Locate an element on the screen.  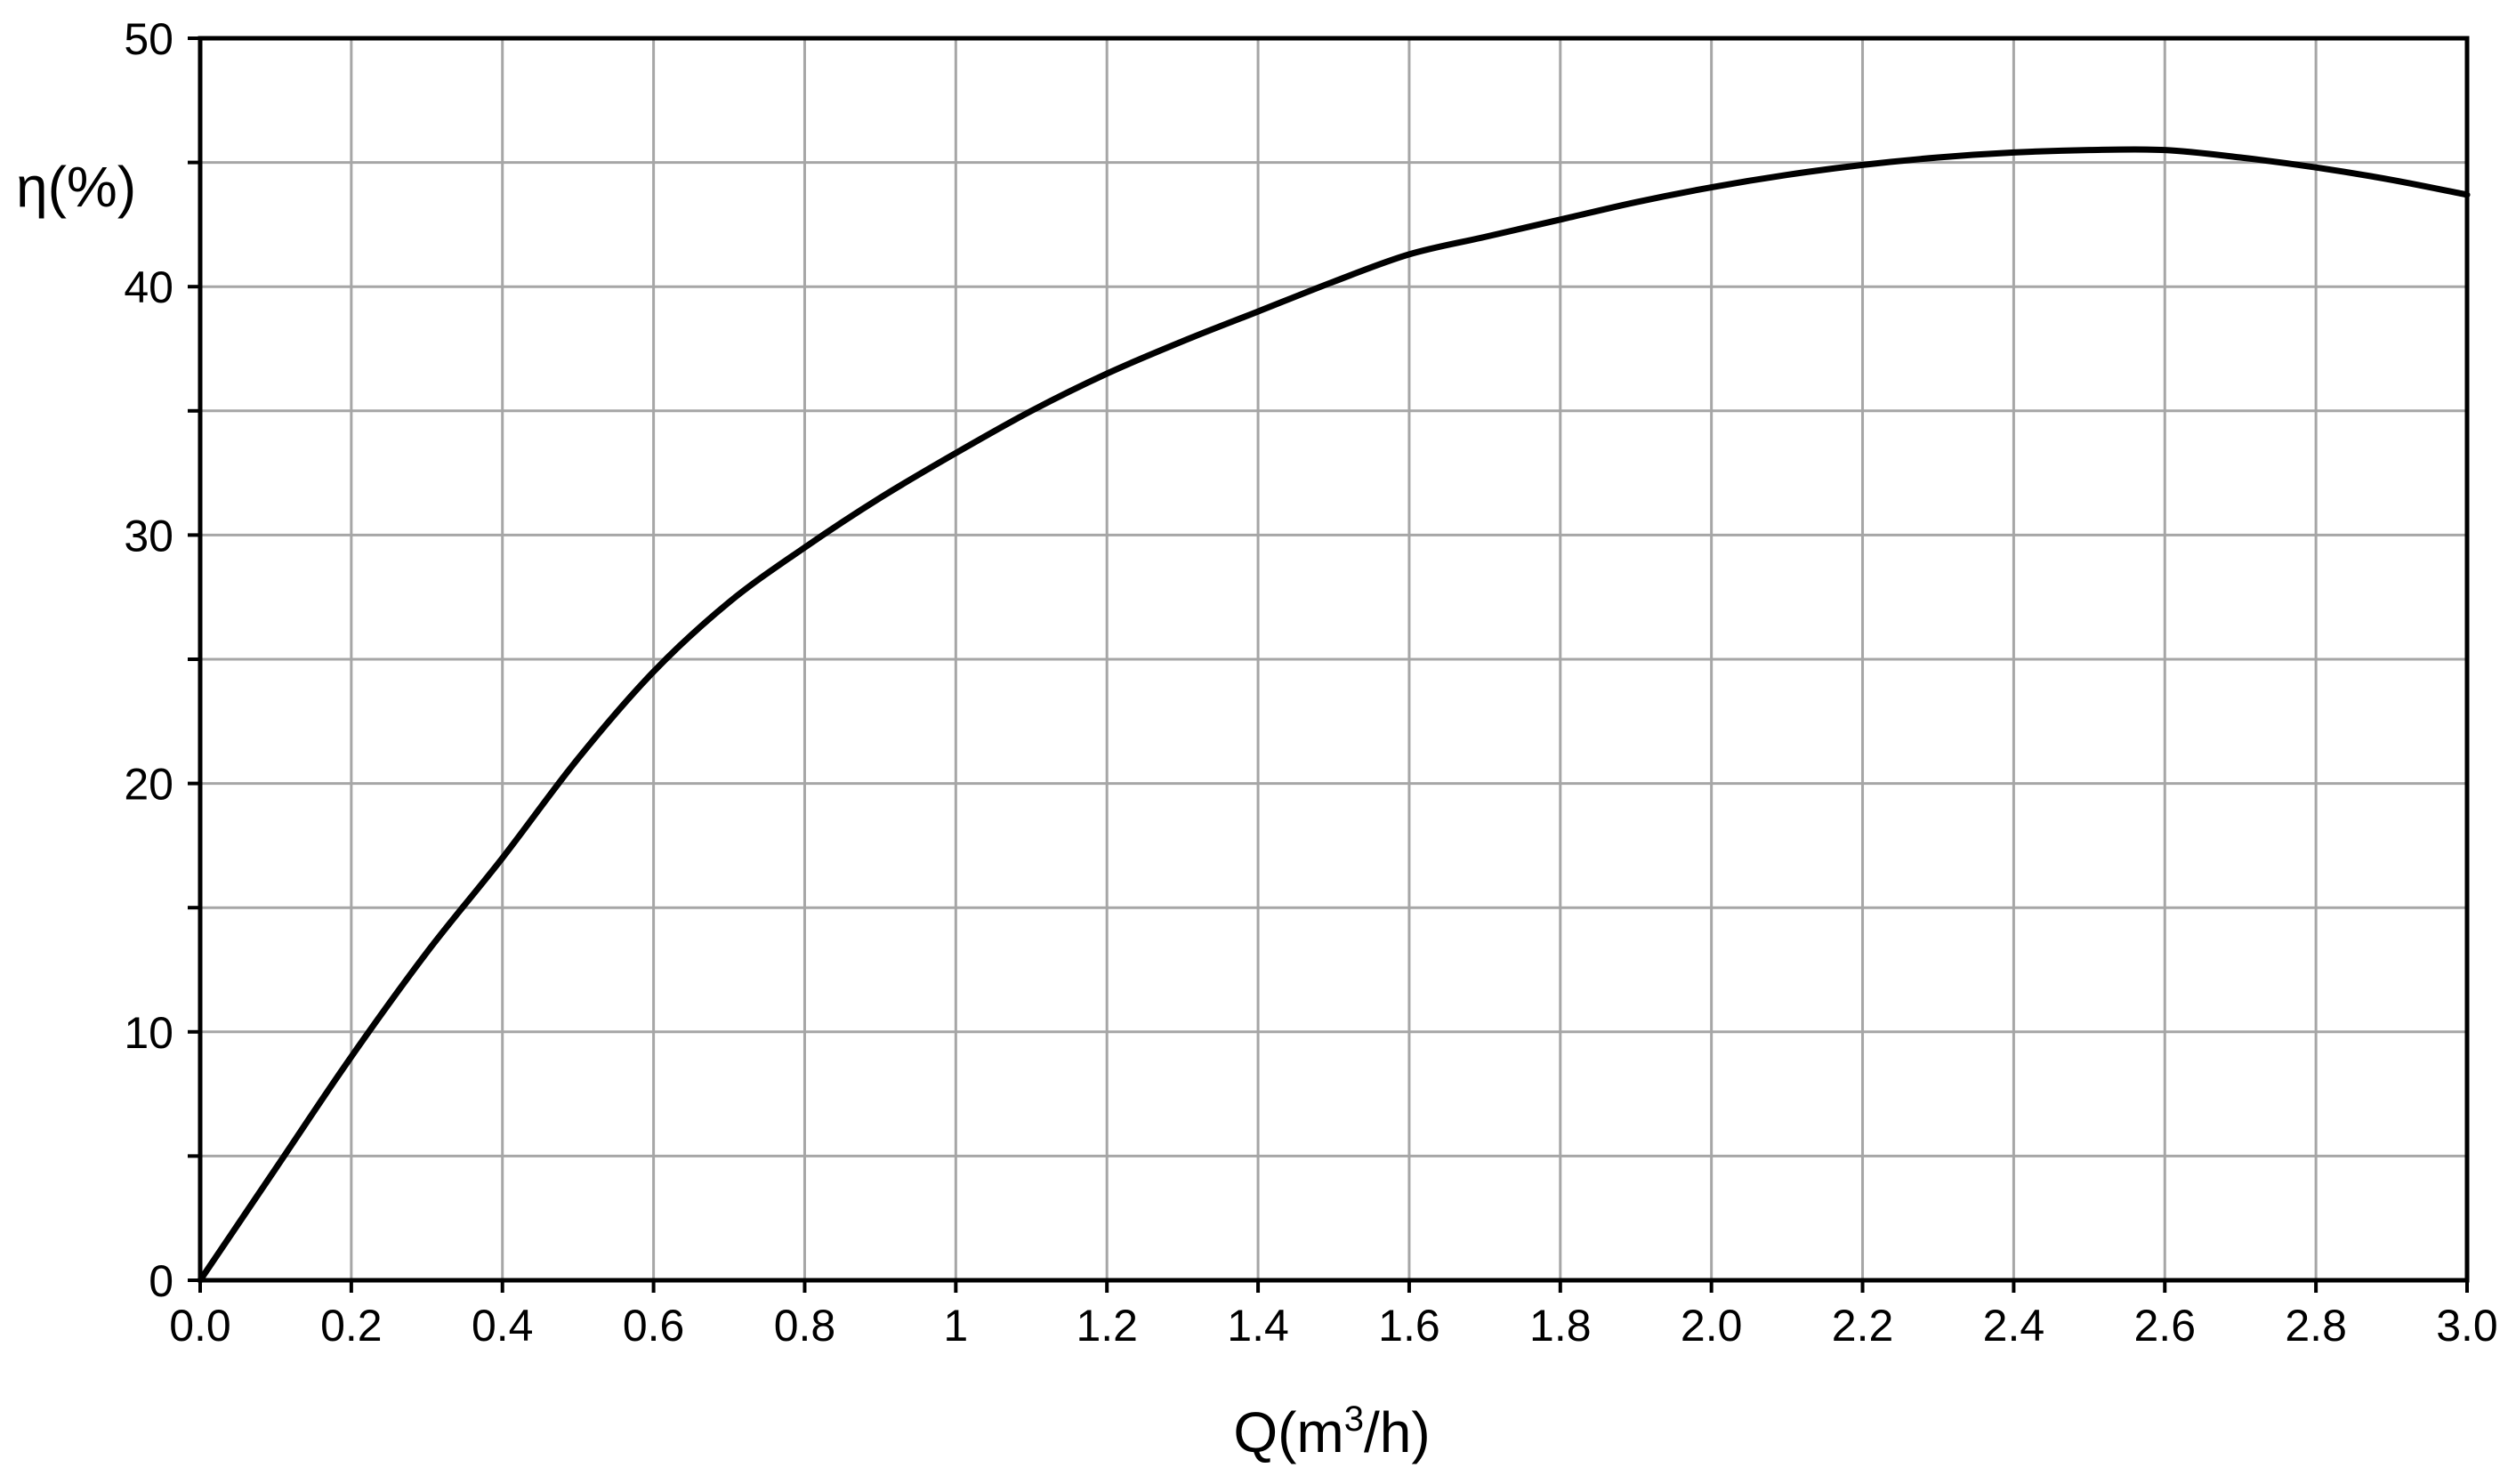
x-tick-label: 1.6 is located at coordinates (1409, 1326).